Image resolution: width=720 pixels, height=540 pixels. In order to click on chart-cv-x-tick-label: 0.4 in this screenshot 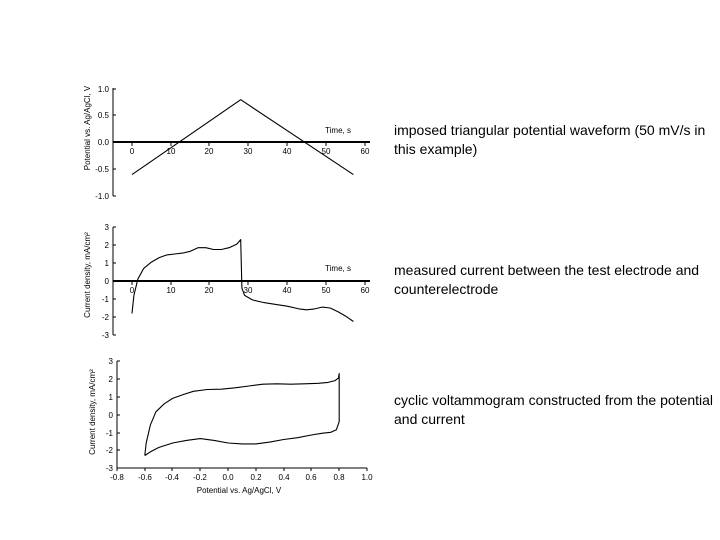, I will do `click(284, 477)`.